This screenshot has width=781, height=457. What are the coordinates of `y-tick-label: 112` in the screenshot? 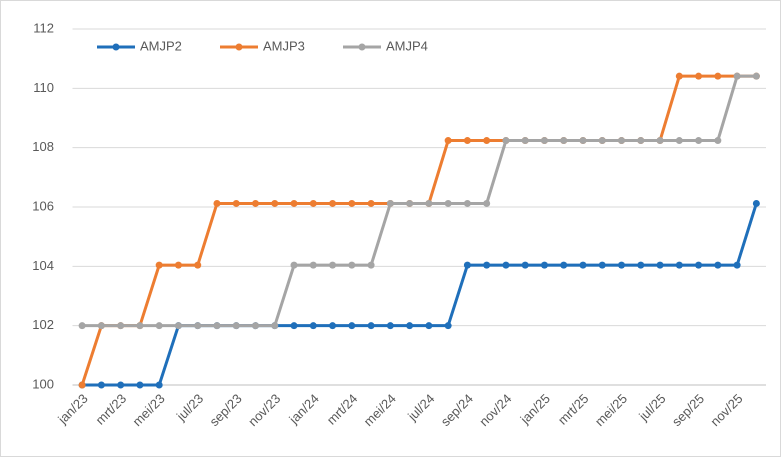 It's located at (43, 27).